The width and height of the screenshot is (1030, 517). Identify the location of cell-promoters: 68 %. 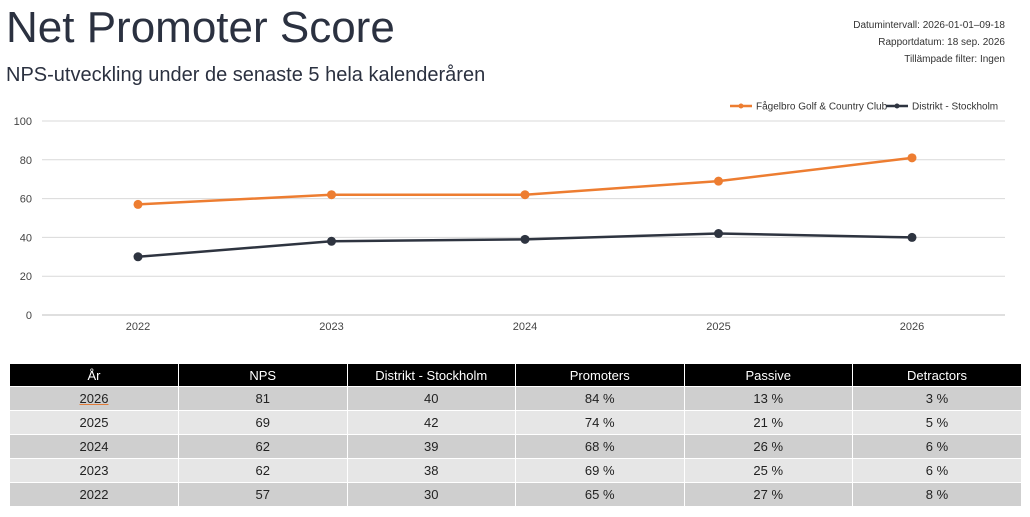
(600, 446).